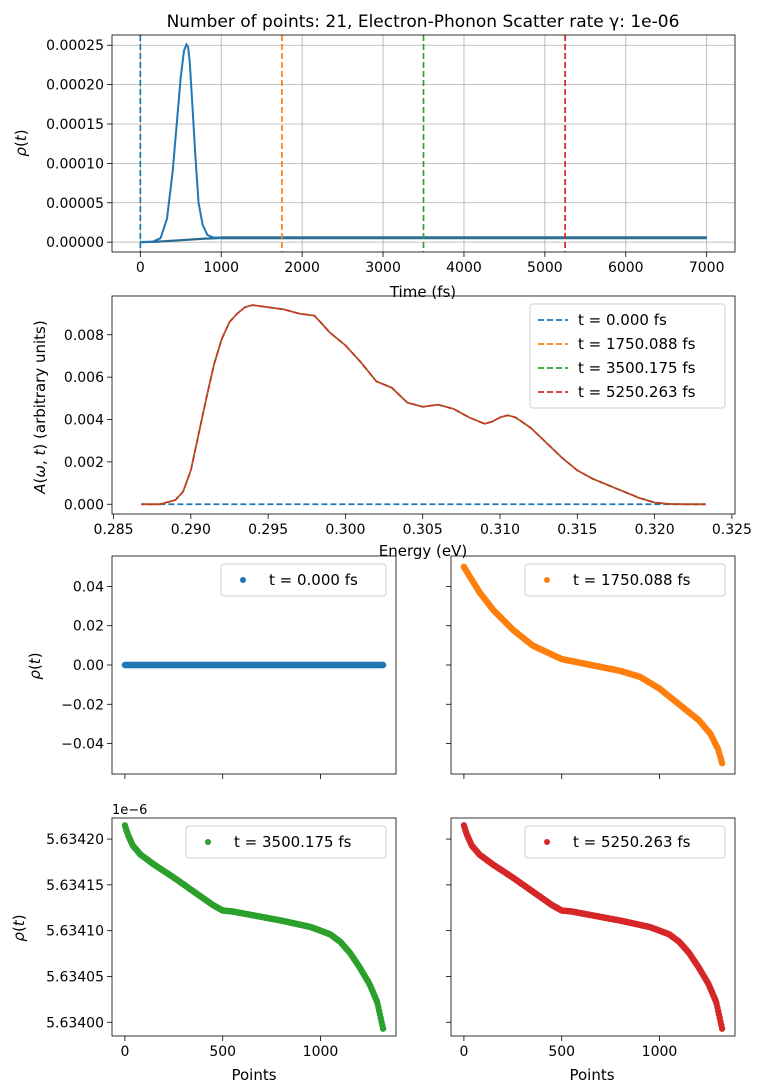 Image resolution: width=763 pixels, height=1091 pixels. What do you see at coordinates (626, 268) in the screenshot?
I see `x-tick-label: 6000` at bounding box center [626, 268].